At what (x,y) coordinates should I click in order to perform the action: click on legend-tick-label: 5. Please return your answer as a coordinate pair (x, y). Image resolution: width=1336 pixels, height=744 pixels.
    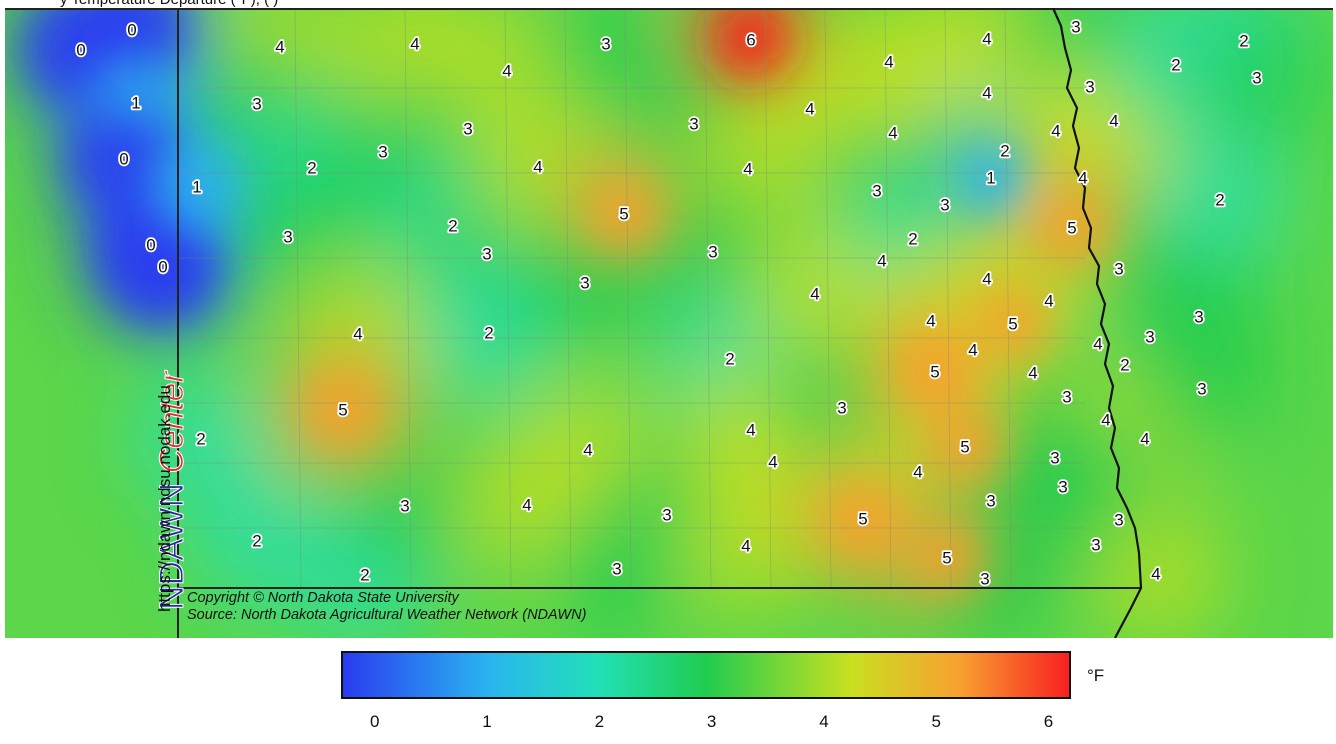
    Looking at the image, I should click on (936, 721).